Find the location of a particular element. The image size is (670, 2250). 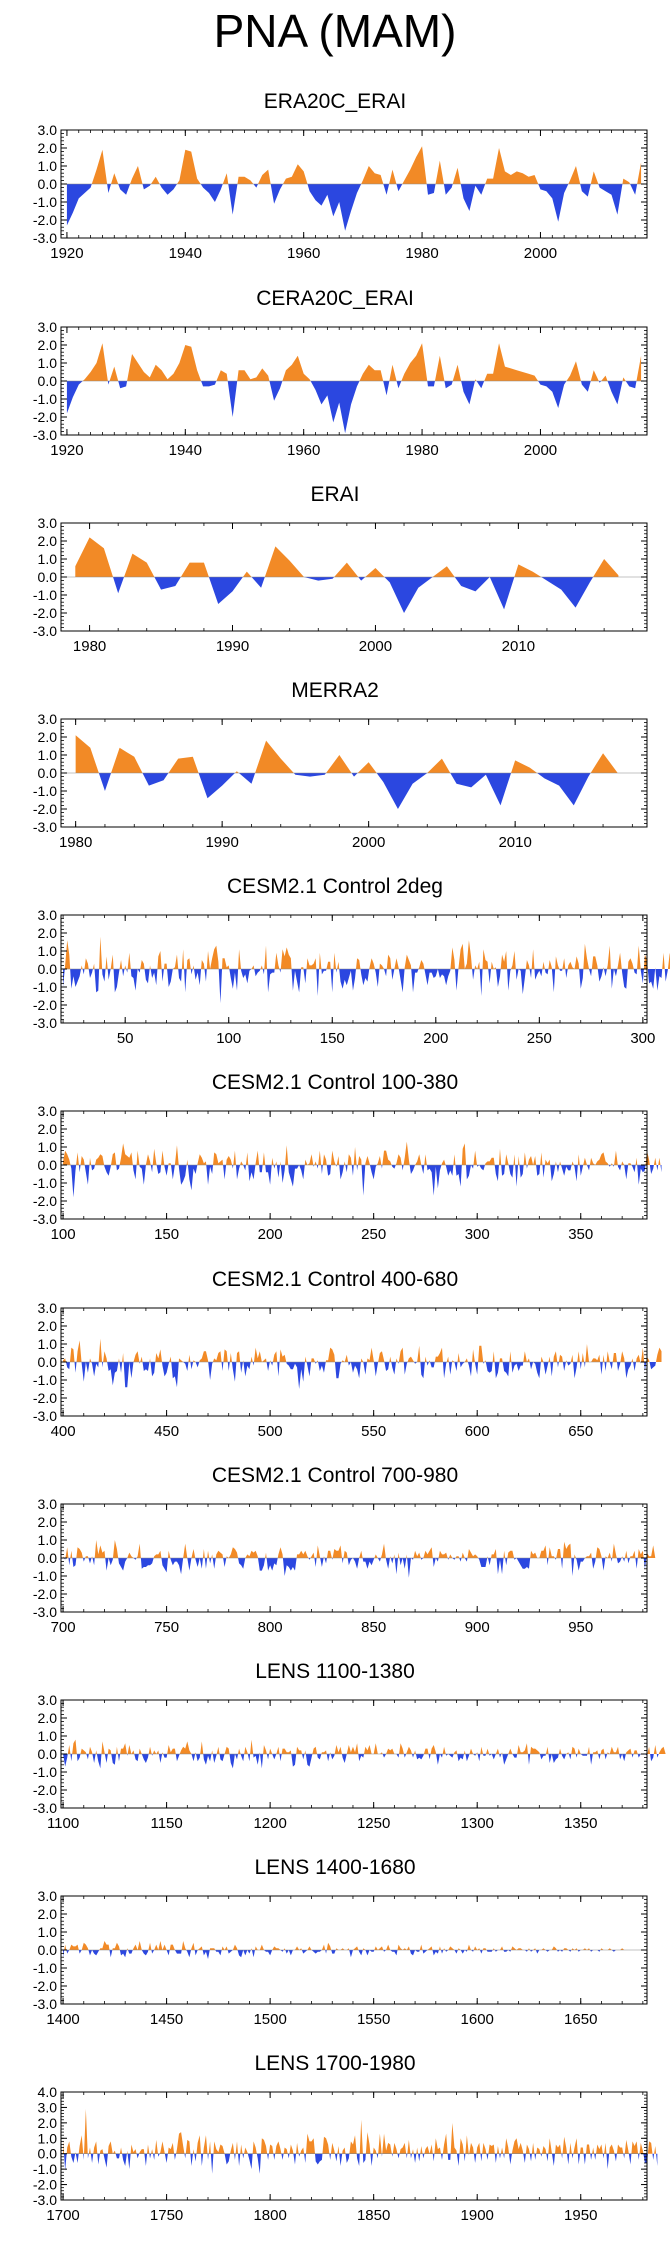

x-tick-label: 1500 is located at coordinates (269, 2019).